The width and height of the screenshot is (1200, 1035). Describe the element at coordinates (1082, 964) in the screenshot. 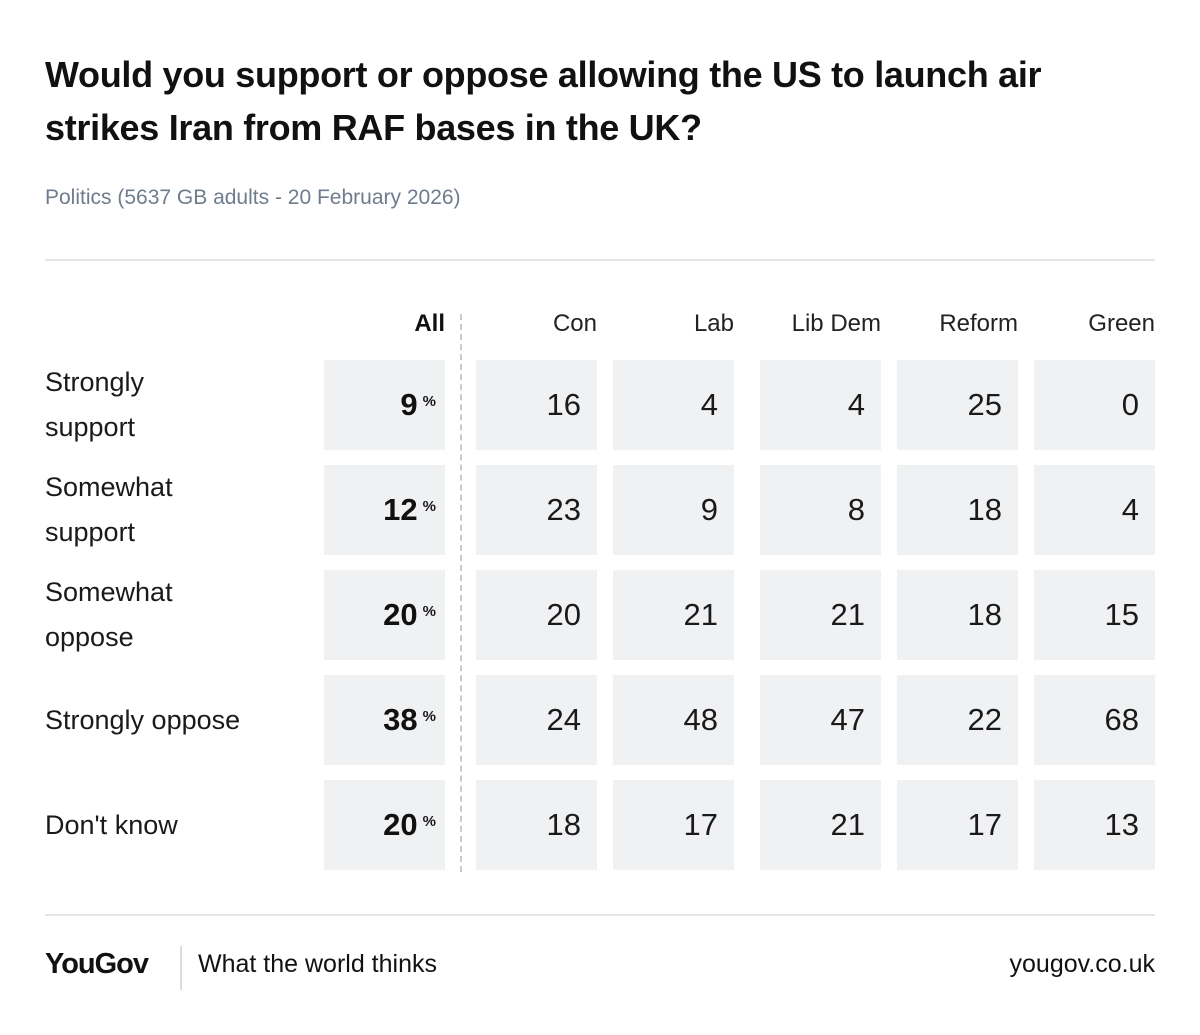

I see `site-url: yougov.co.uk` at that location.